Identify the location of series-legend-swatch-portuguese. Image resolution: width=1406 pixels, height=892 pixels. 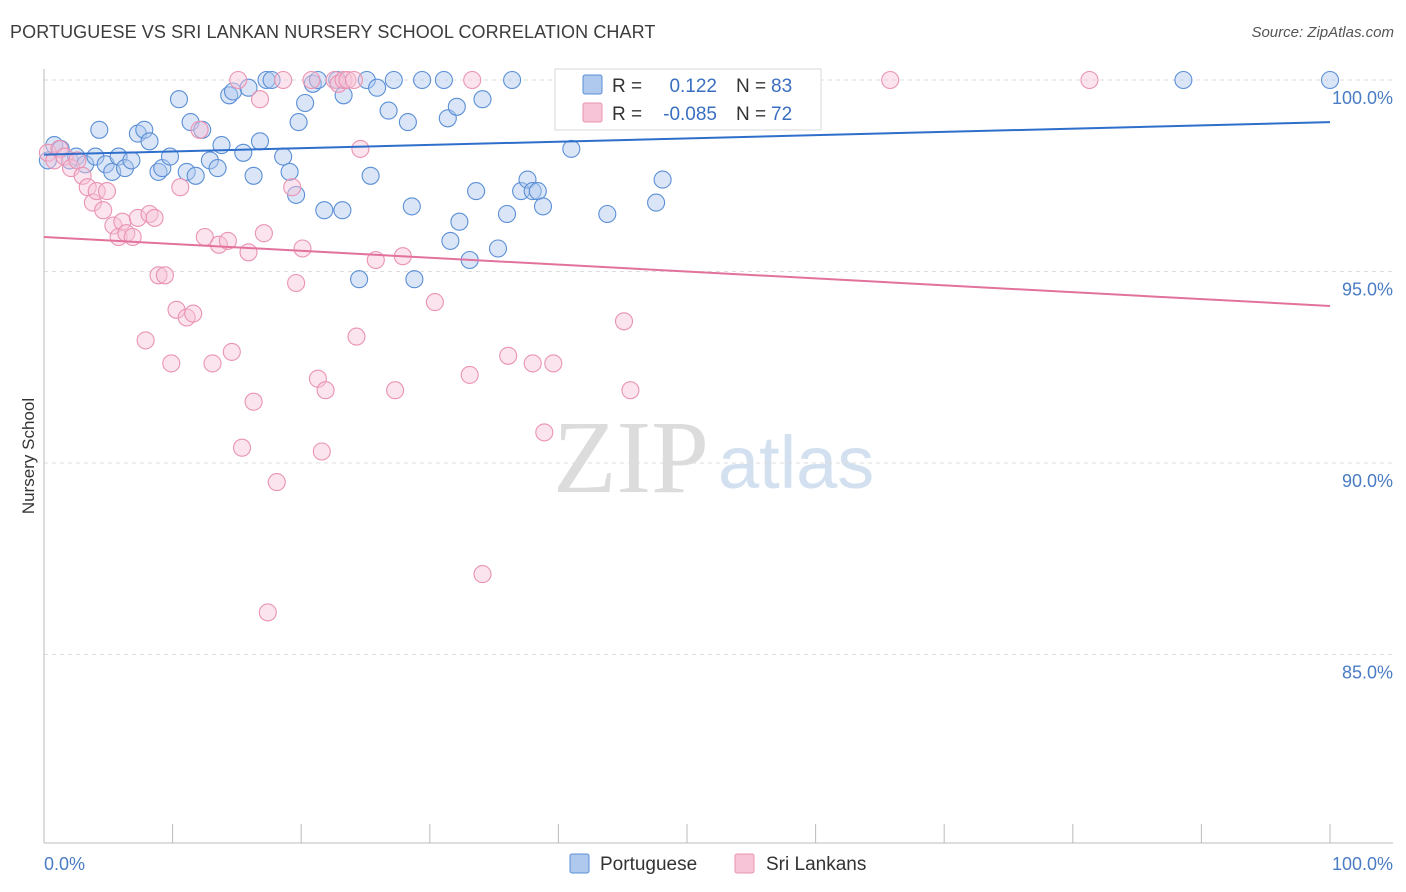
(579, 863).